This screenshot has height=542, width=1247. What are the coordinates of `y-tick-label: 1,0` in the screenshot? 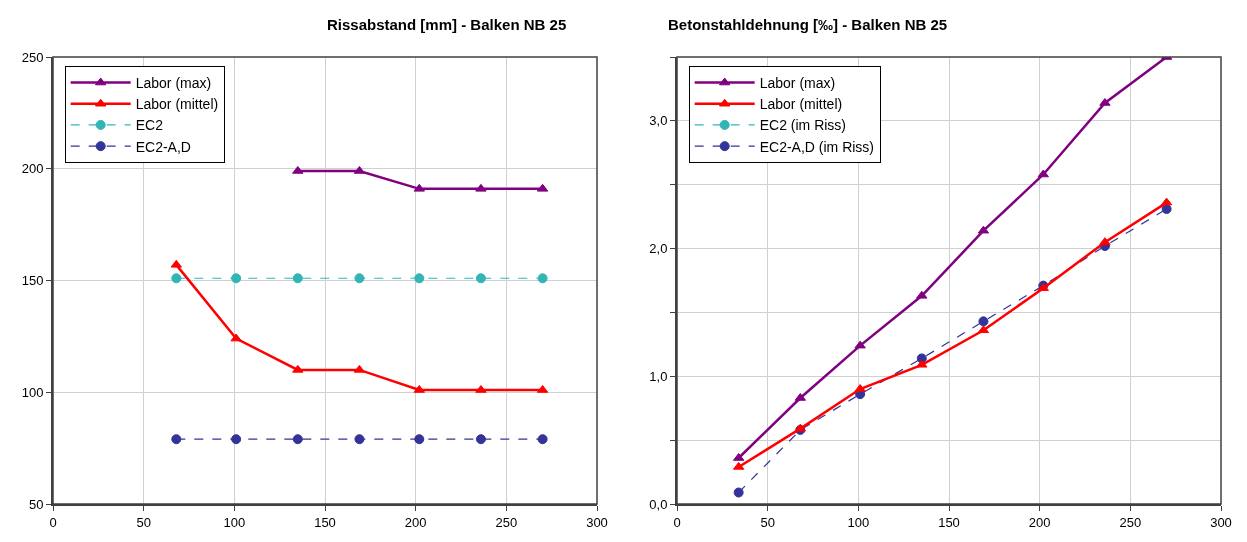 It's located at (658, 376).